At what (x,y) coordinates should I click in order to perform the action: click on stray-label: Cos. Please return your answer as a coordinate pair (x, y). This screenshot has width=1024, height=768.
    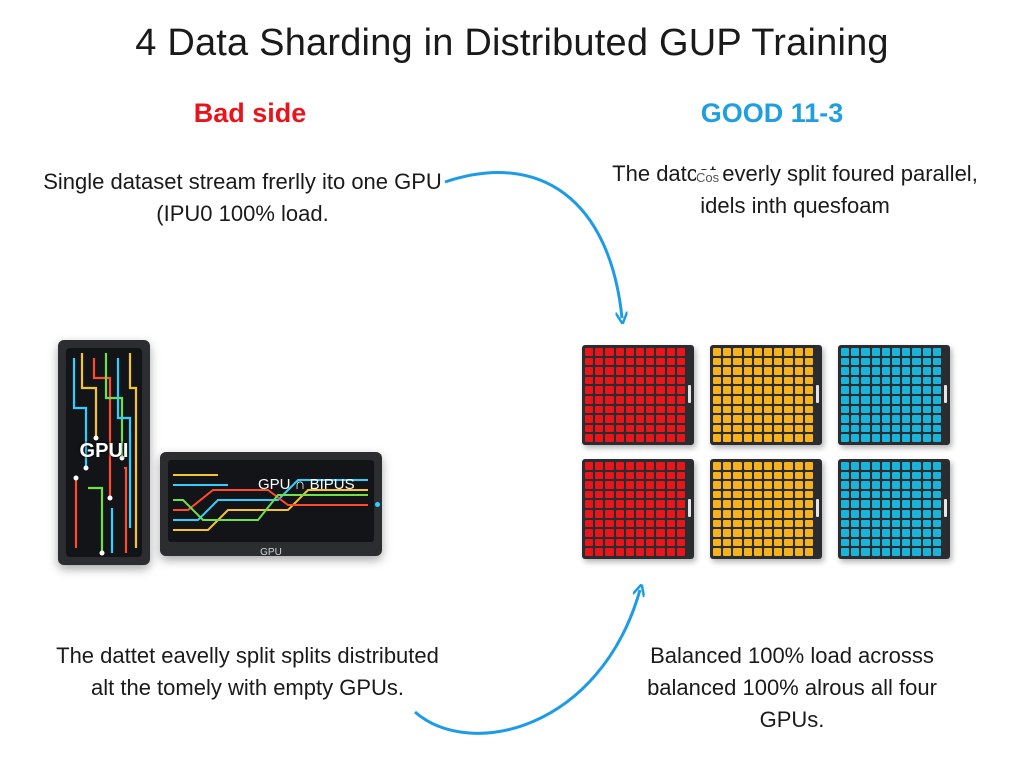
    Looking at the image, I should click on (708, 177).